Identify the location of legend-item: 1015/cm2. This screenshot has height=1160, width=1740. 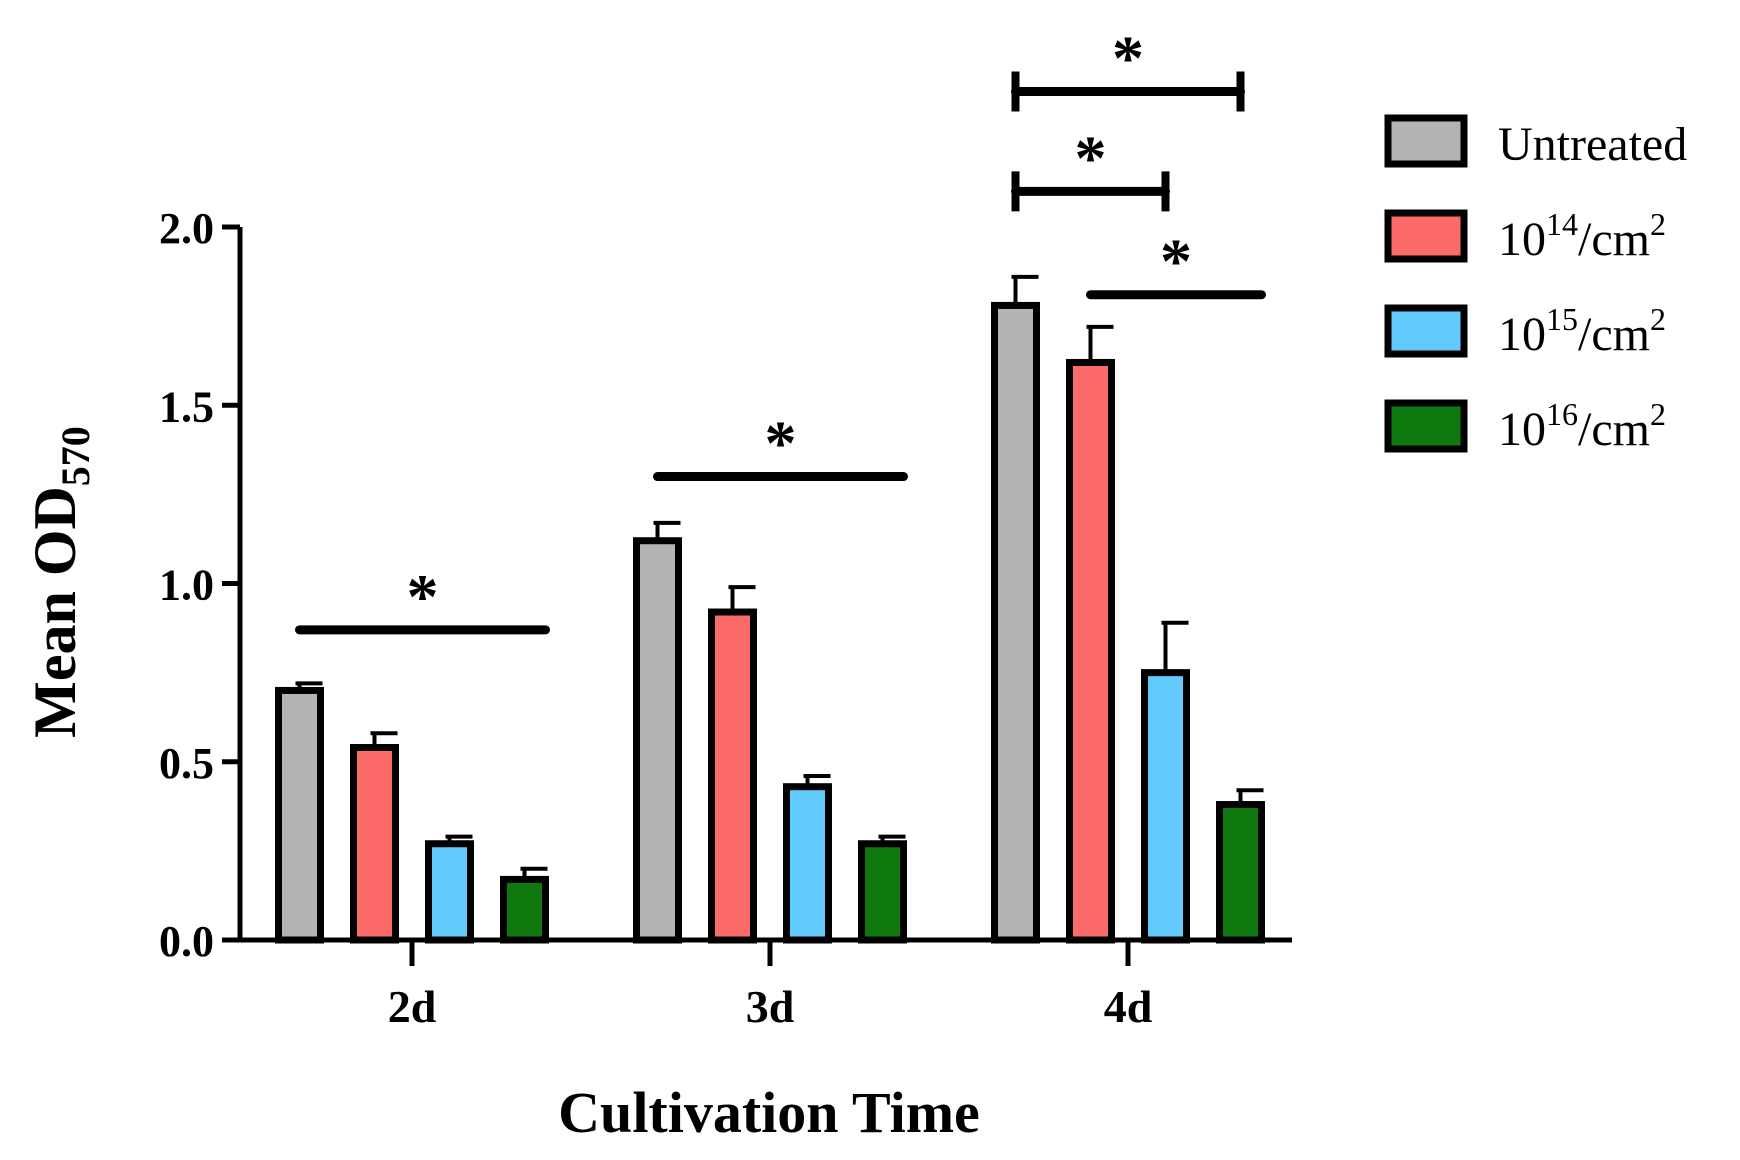
(1525, 331).